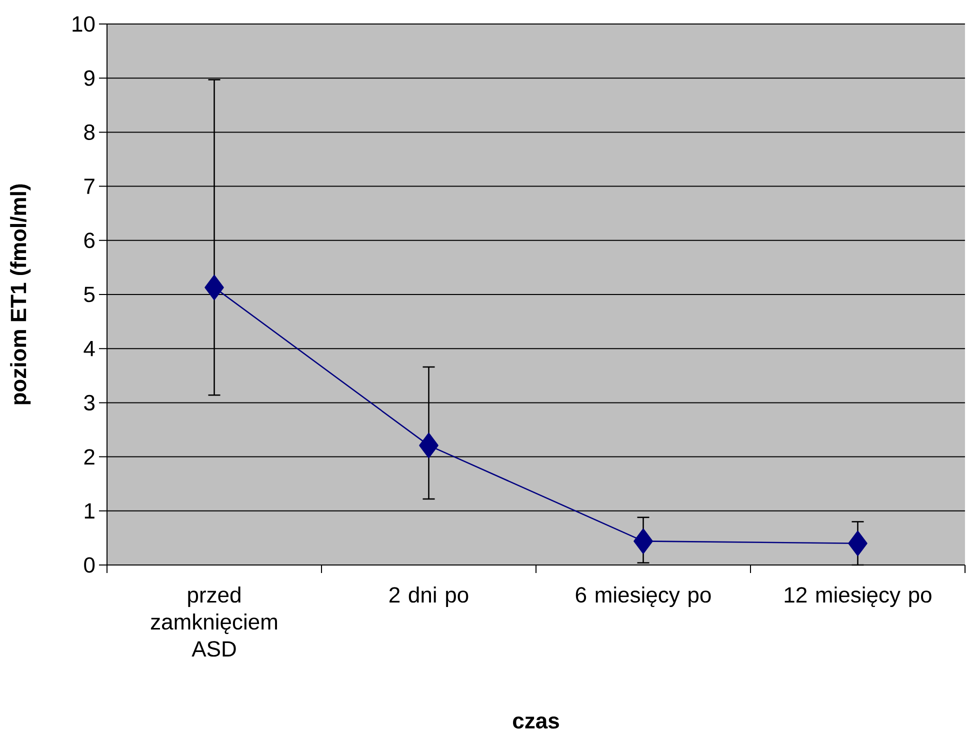 The image size is (966, 738). Describe the element at coordinates (429, 597) in the screenshot. I see `x-tick-label: 2 dni po` at that location.